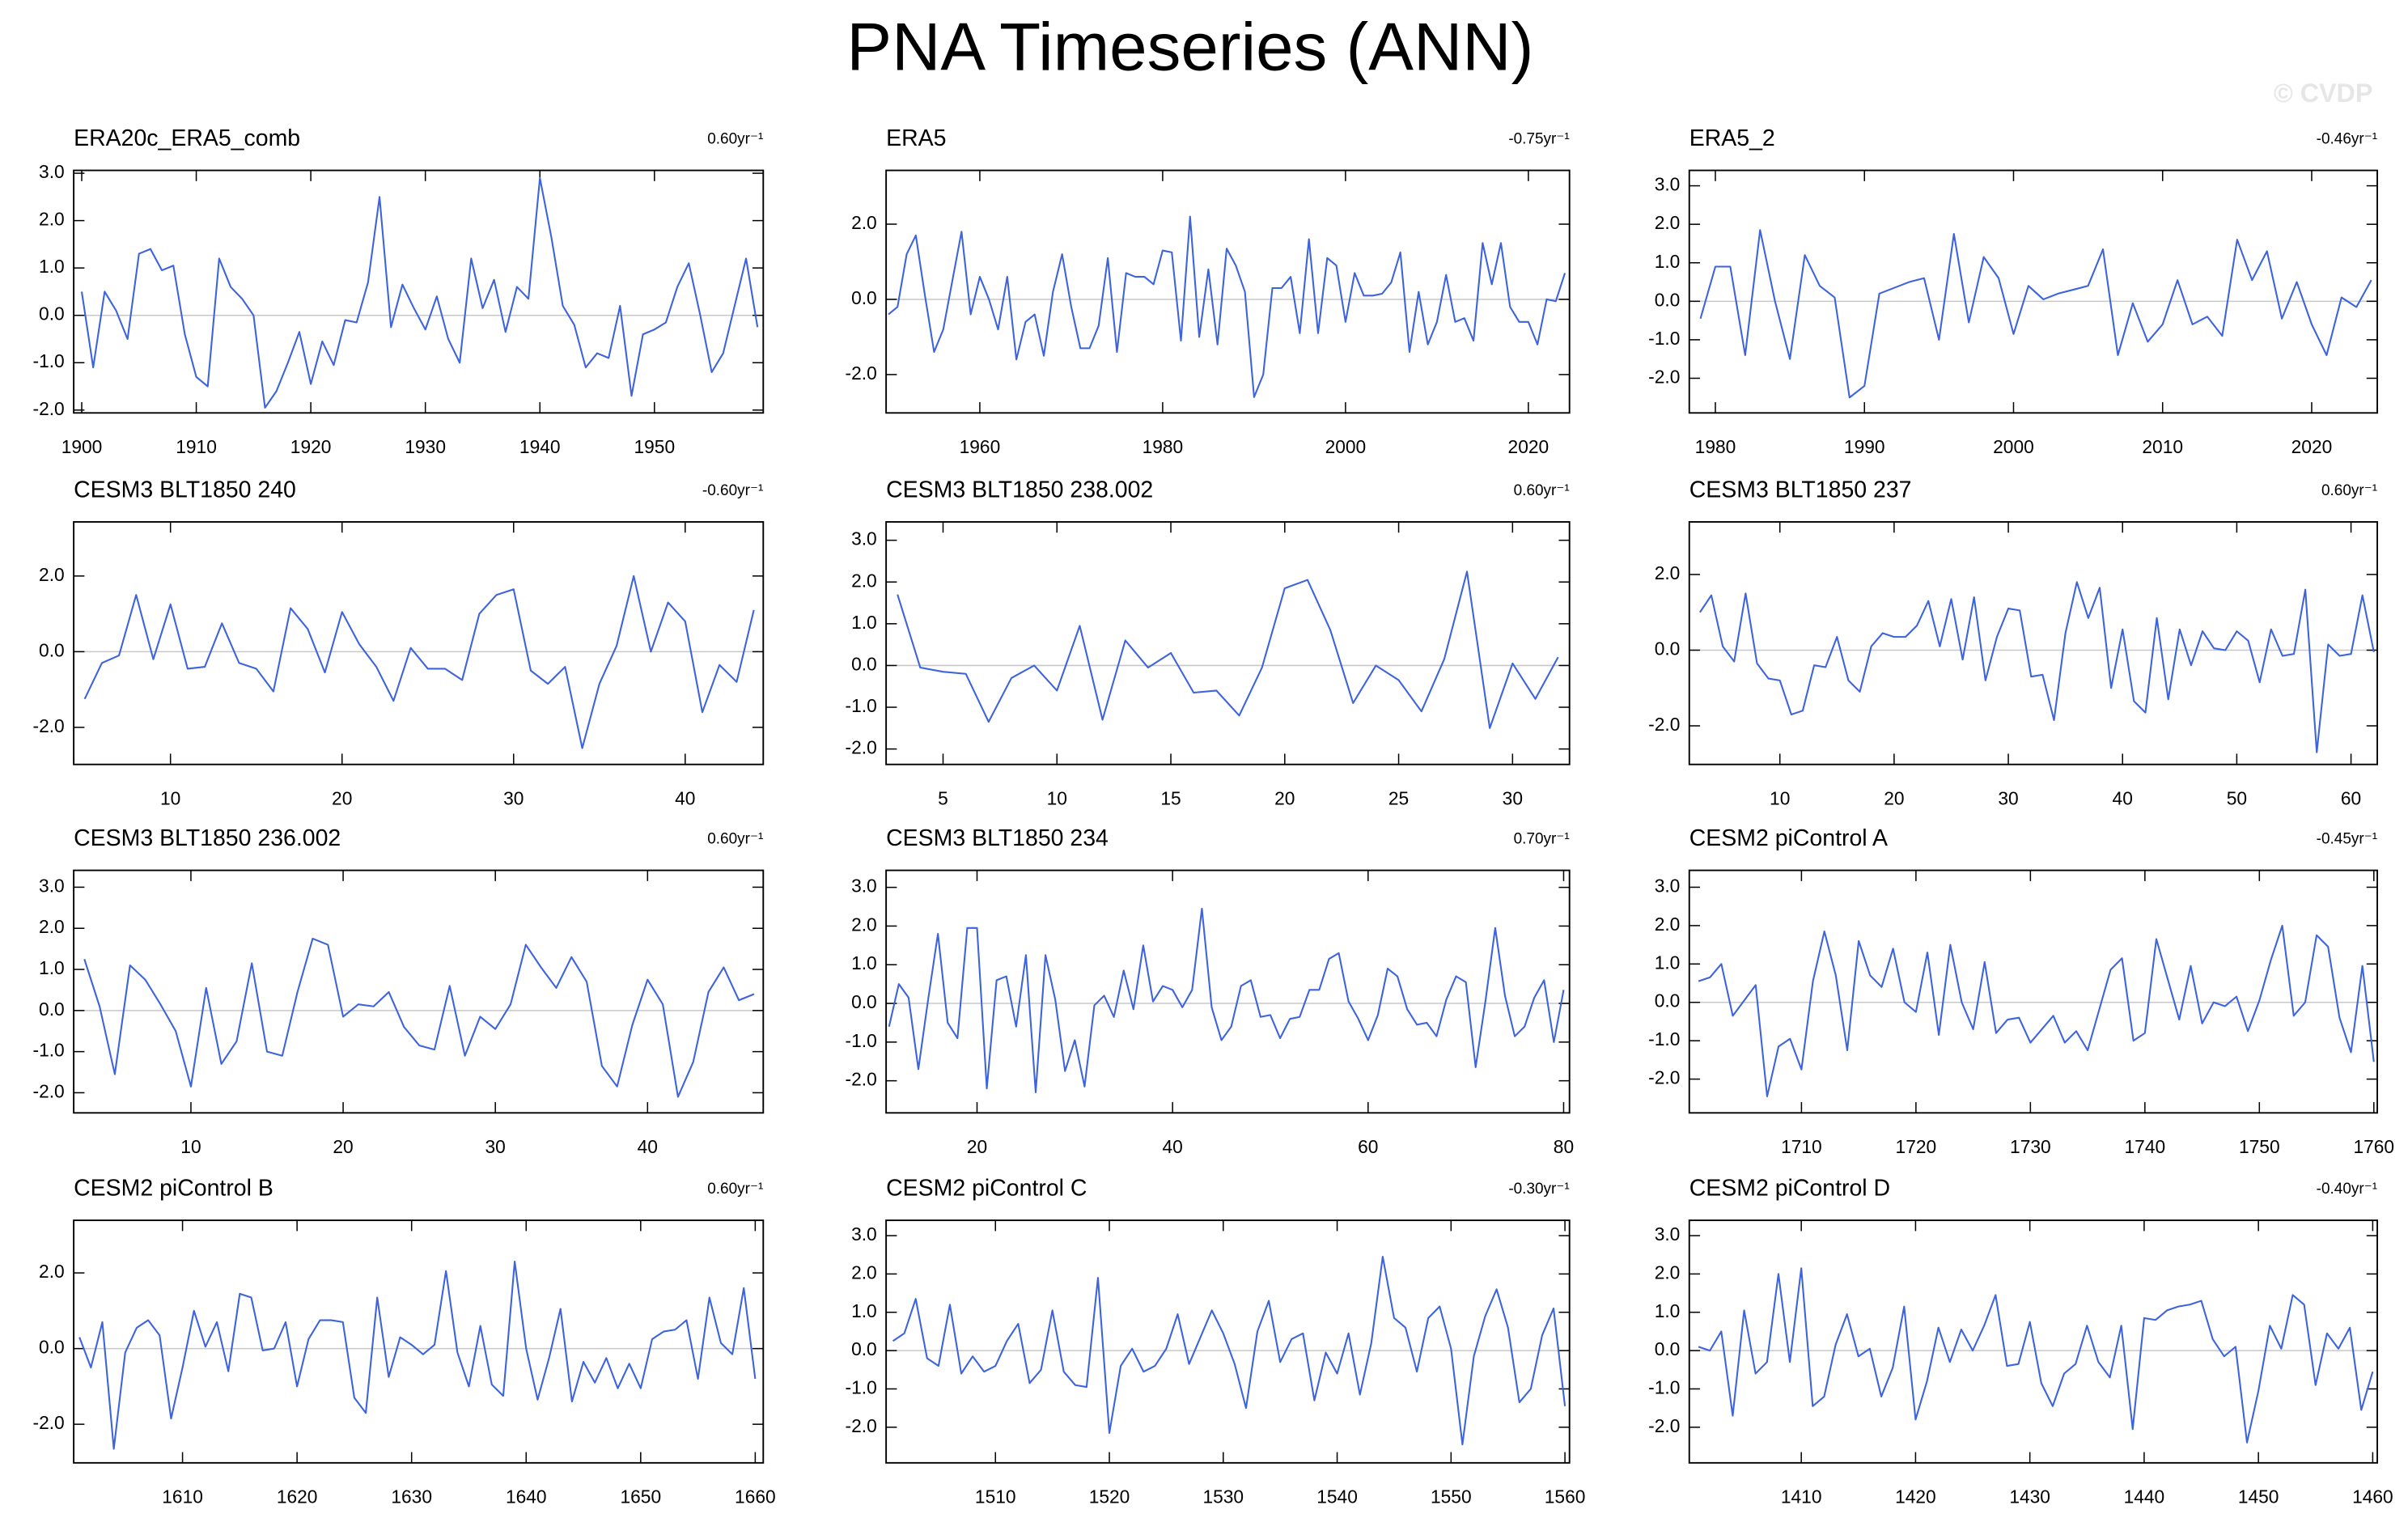  What do you see at coordinates (2347, 840) in the screenshot?
I see `trend-label: -0.45yr⁻¹` at bounding box center [2347, 840].